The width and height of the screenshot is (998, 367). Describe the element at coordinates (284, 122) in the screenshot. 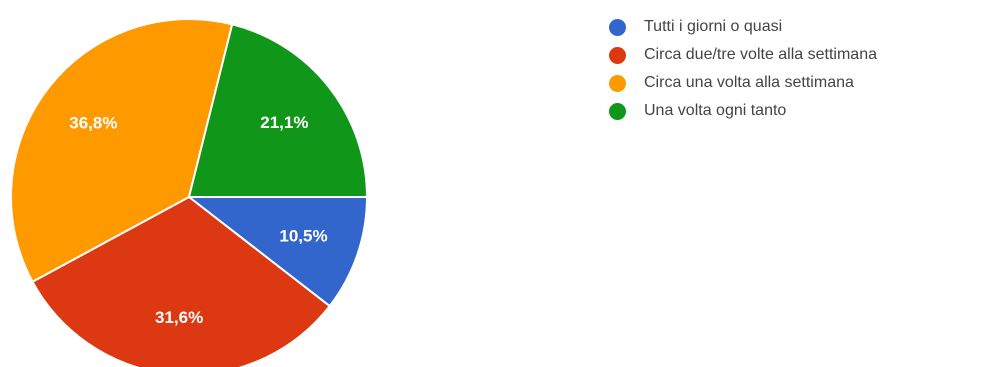

I see `slice-value-label: 21,1%` at that location.